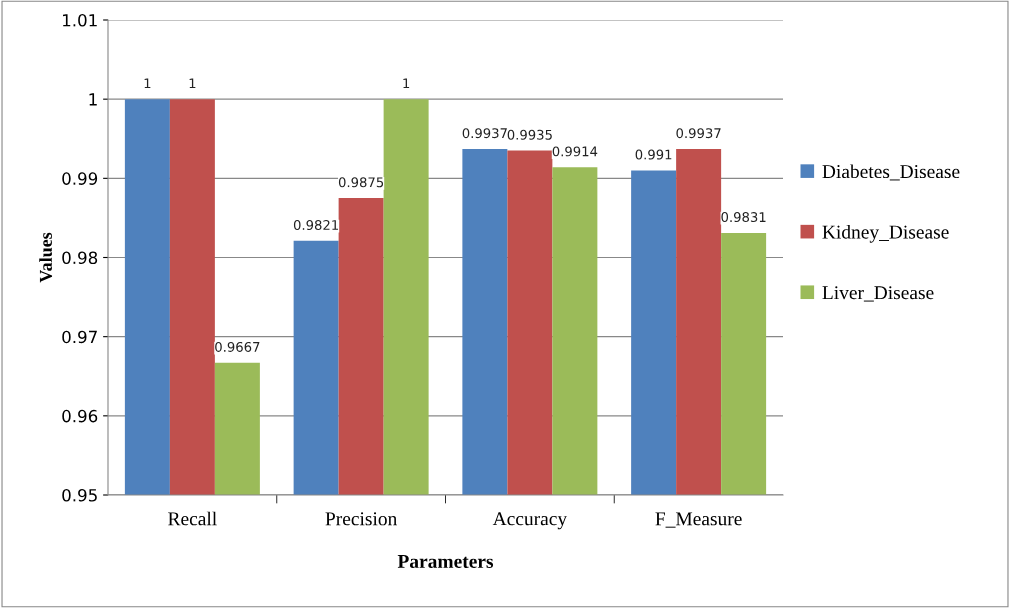 Image resolution: width=1010 pixels, height=608 pixels. Describe the element at coordinates (237, 346) in the screenshot. I see `data-label: 0.9667` at that location.